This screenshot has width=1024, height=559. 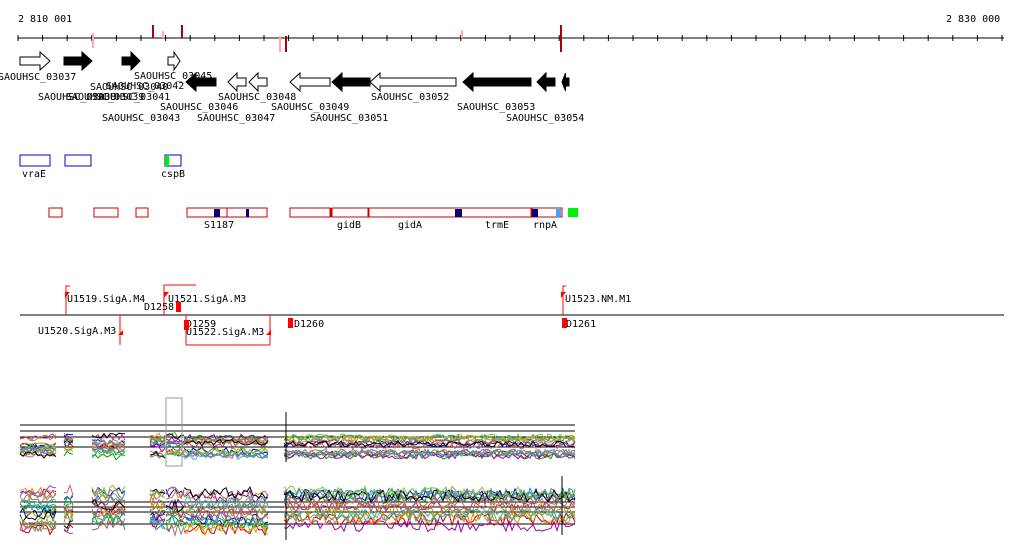 I want to click on gene-label: SAOUHSC_03049, so click(x=310, y=107).